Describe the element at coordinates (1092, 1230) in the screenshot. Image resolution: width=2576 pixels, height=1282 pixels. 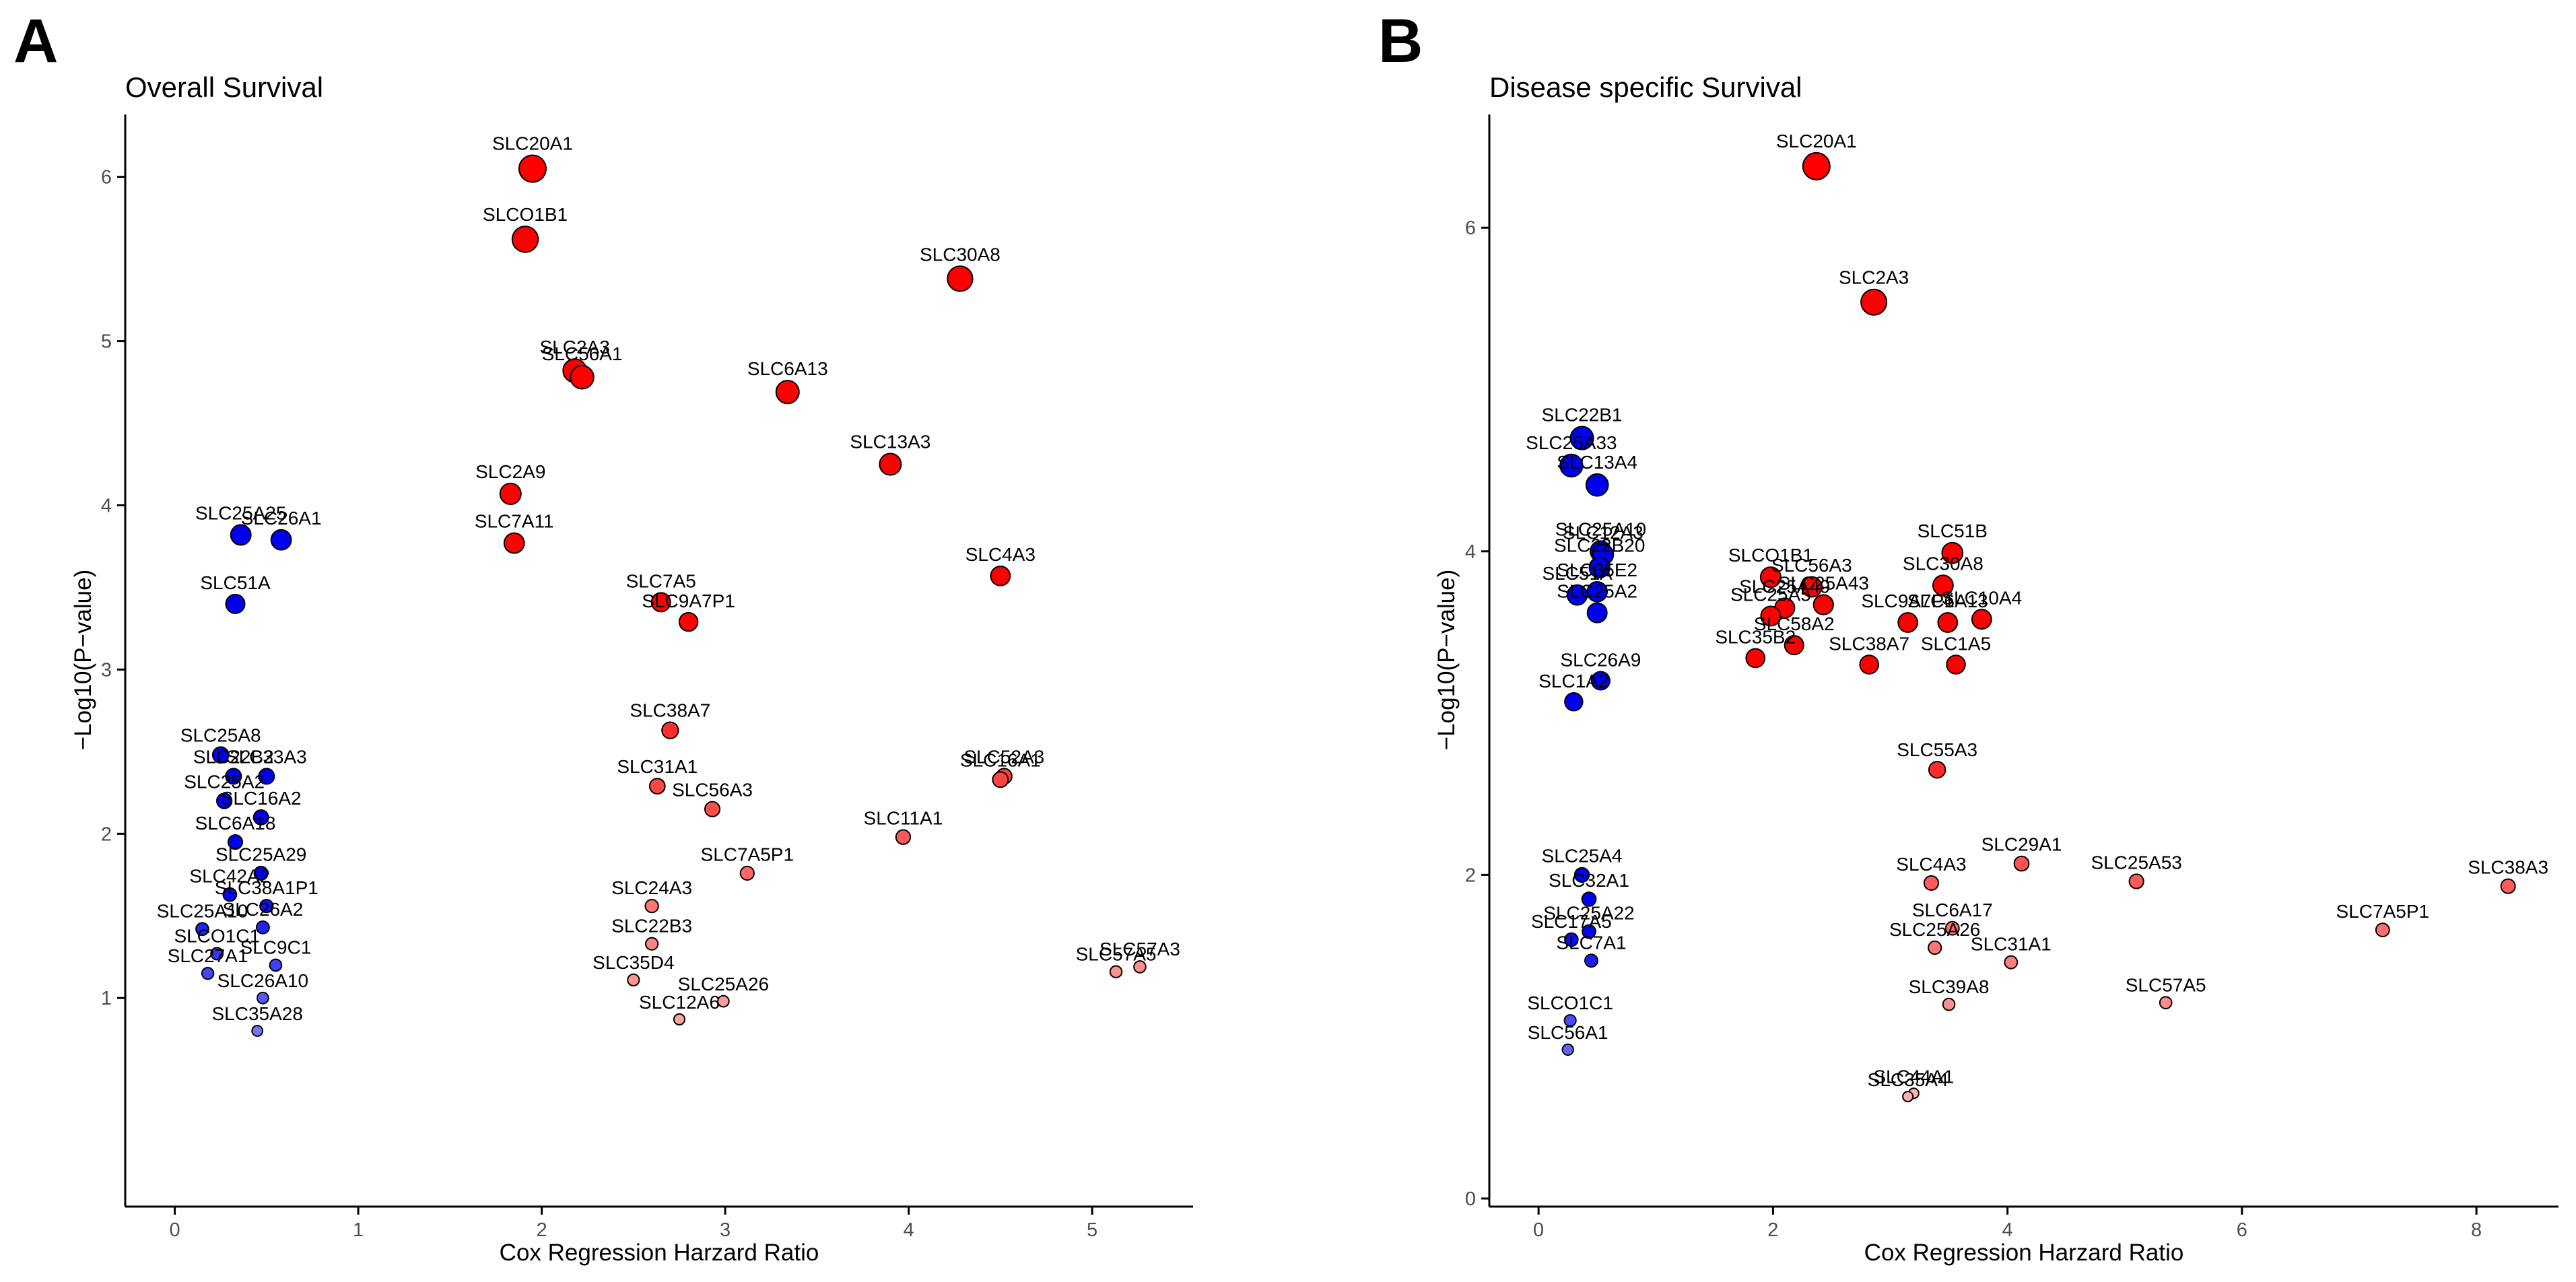
I see `x-tick-label: 5` at that location.